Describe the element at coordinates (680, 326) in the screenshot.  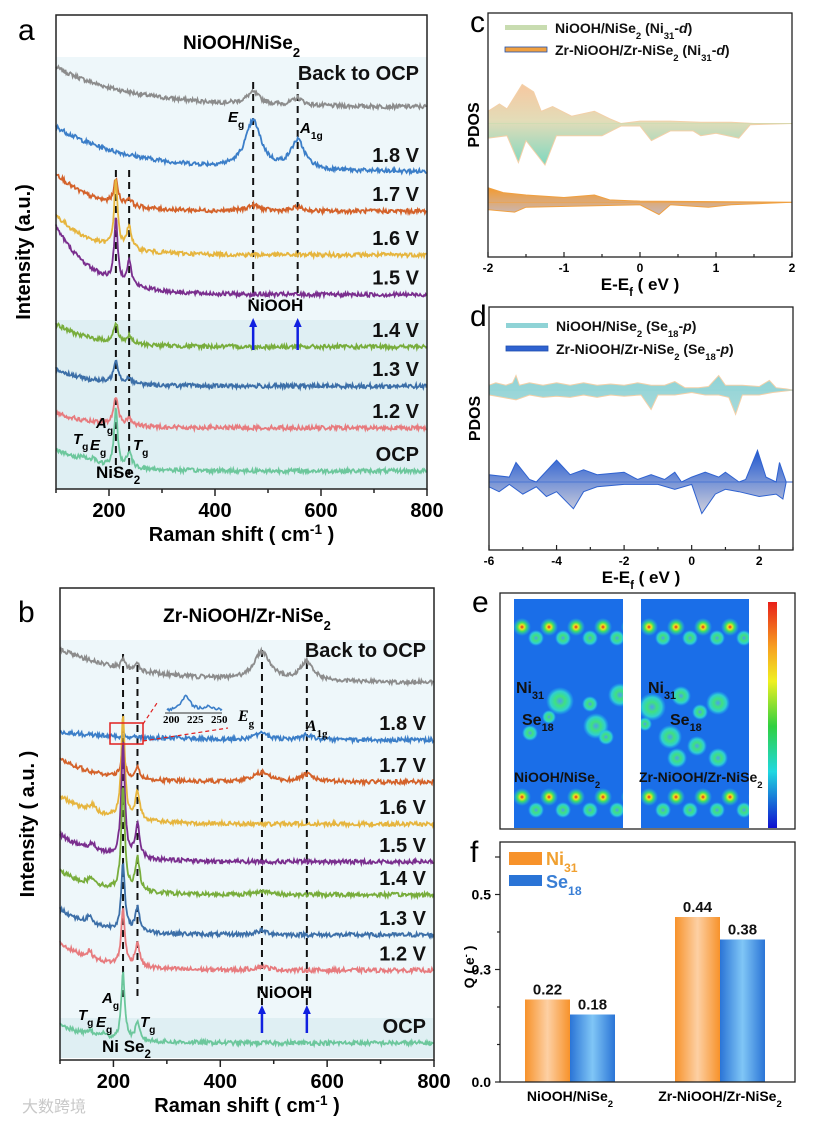
I see `legend-label-part: -` at that location.